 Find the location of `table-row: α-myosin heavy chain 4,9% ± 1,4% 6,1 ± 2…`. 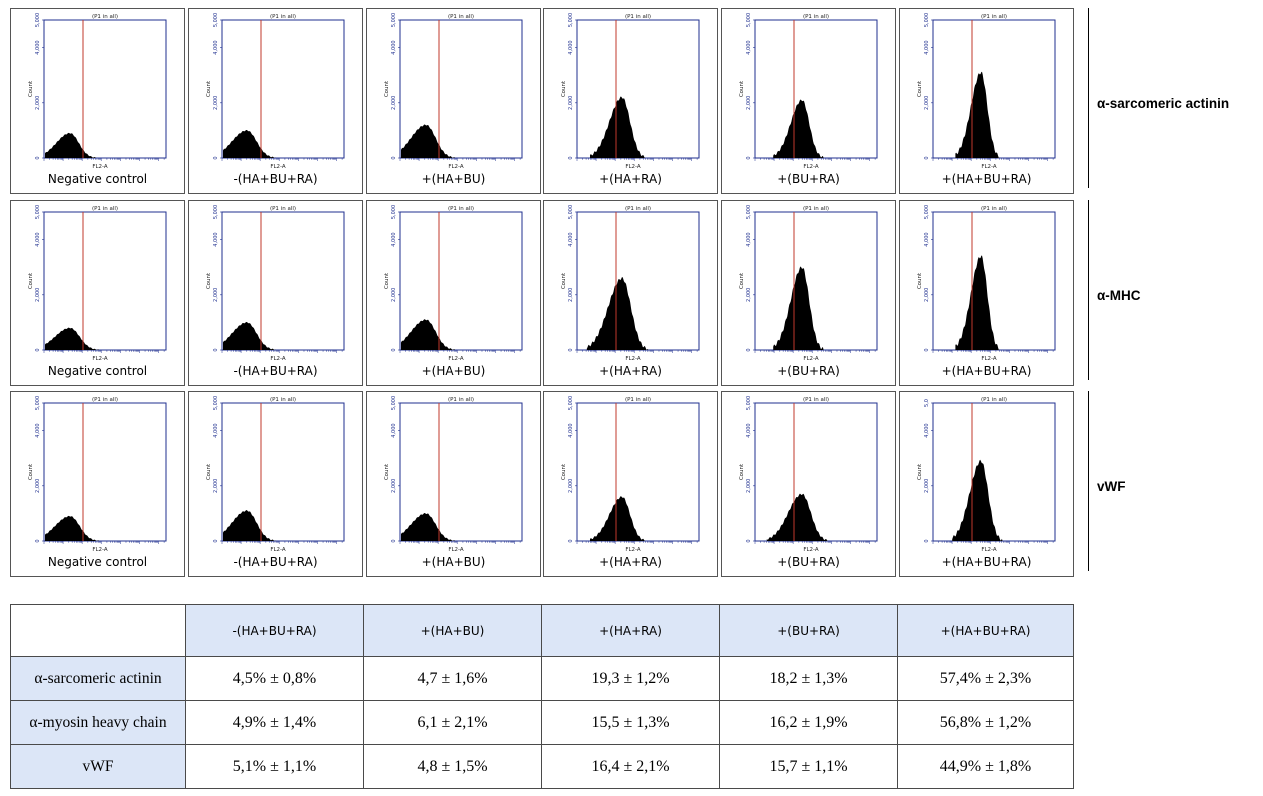

table-row: α-myosin heavy chain 4,9% ± 1,4% 6,1 ± 2… is located at coordinates (542, 723).